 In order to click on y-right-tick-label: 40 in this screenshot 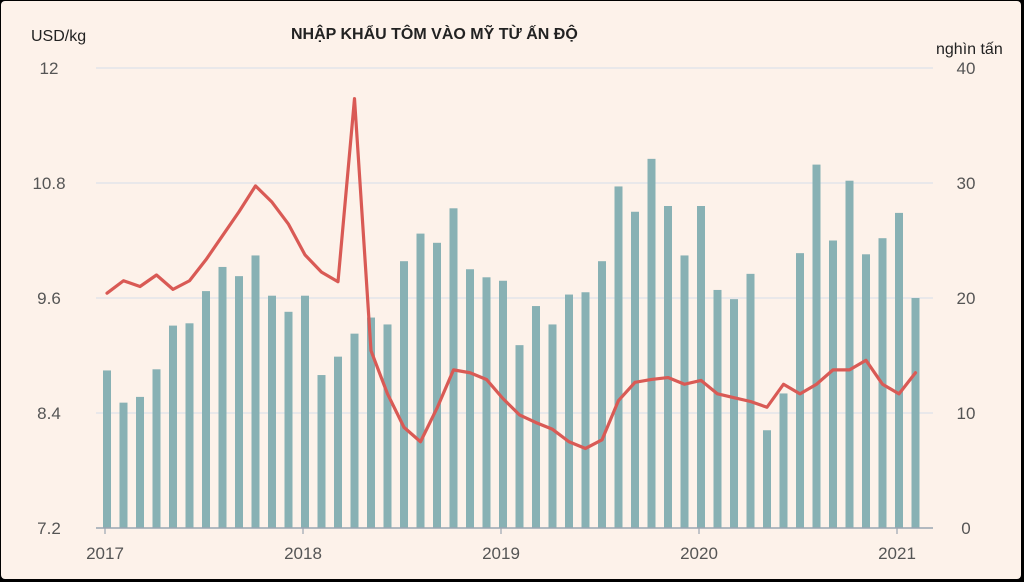, I will do `click(966, 68)`.